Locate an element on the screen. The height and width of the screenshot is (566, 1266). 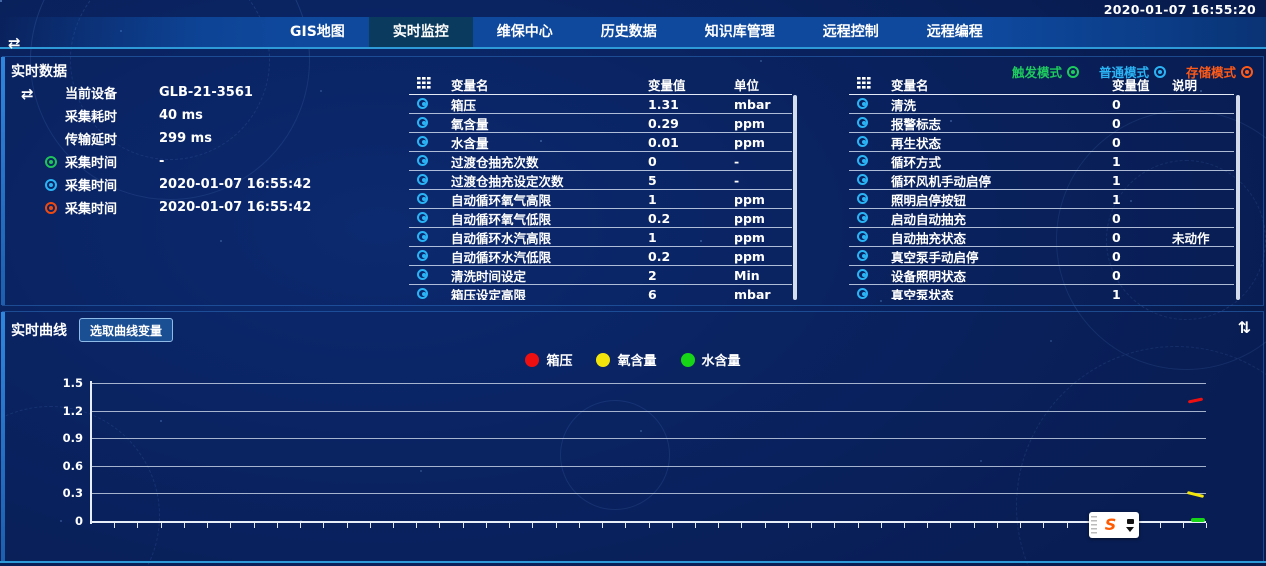
table-left-row: 自动循环水汽高限 1 ppm is located at coordinates (600, 237).